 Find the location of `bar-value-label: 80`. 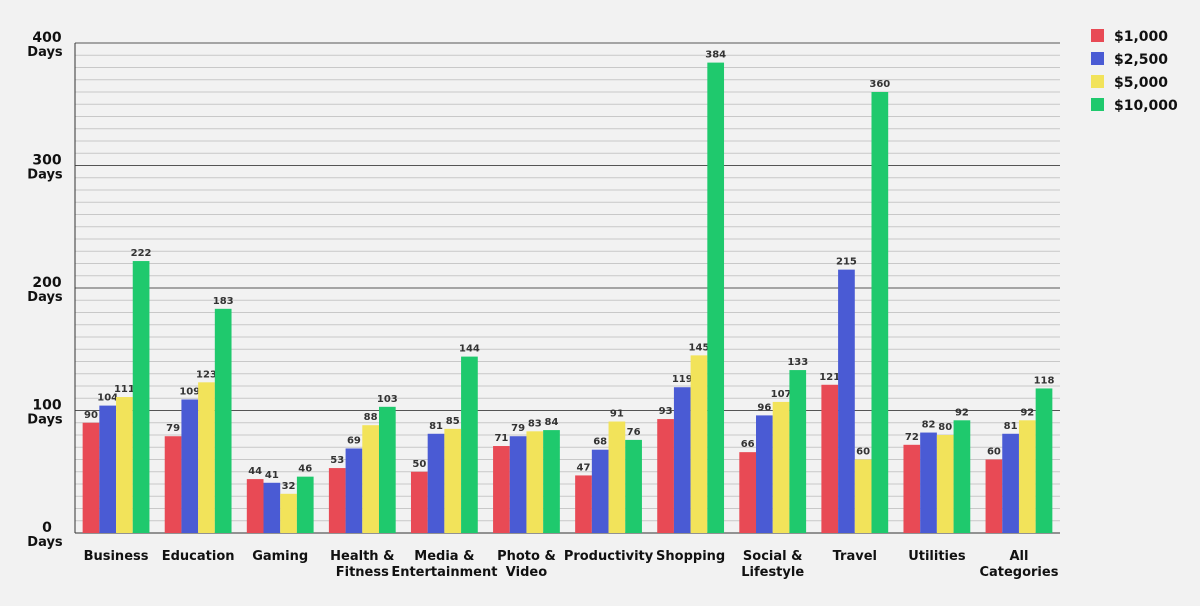

bar-value-label: 80 is located at coordinates (945, 427).